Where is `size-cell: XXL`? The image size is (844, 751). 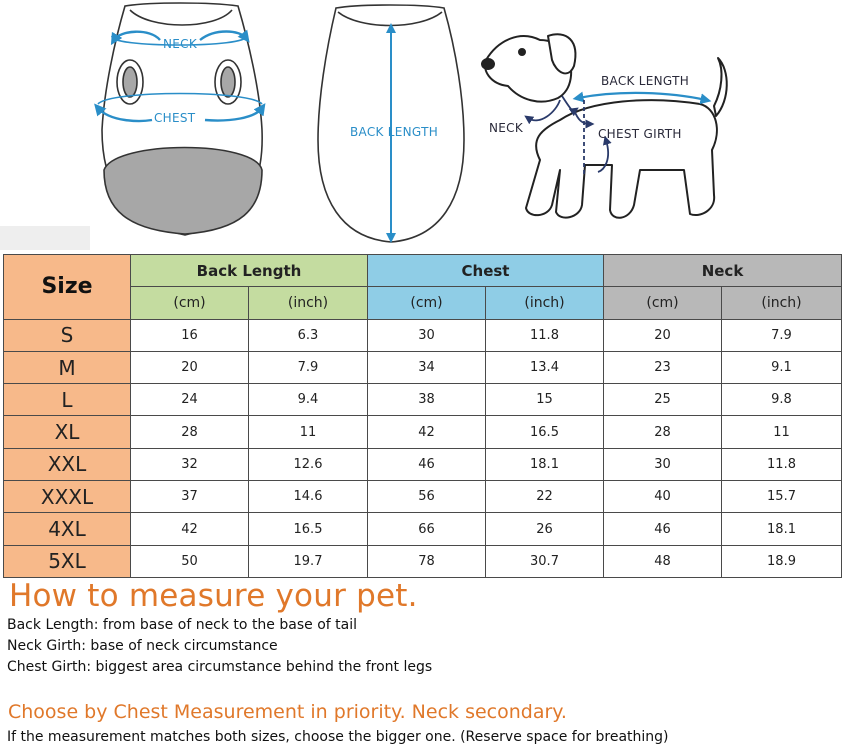 size-cell: XXL is located at coordinates (67, 464).